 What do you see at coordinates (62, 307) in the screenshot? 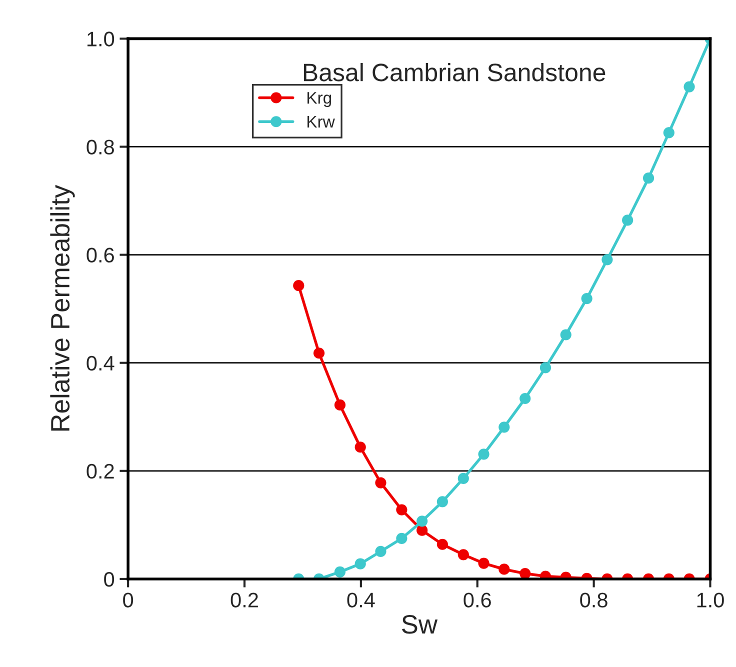
I see `y-axis-title: Relative Permeability` at bounding box center [62, 307].